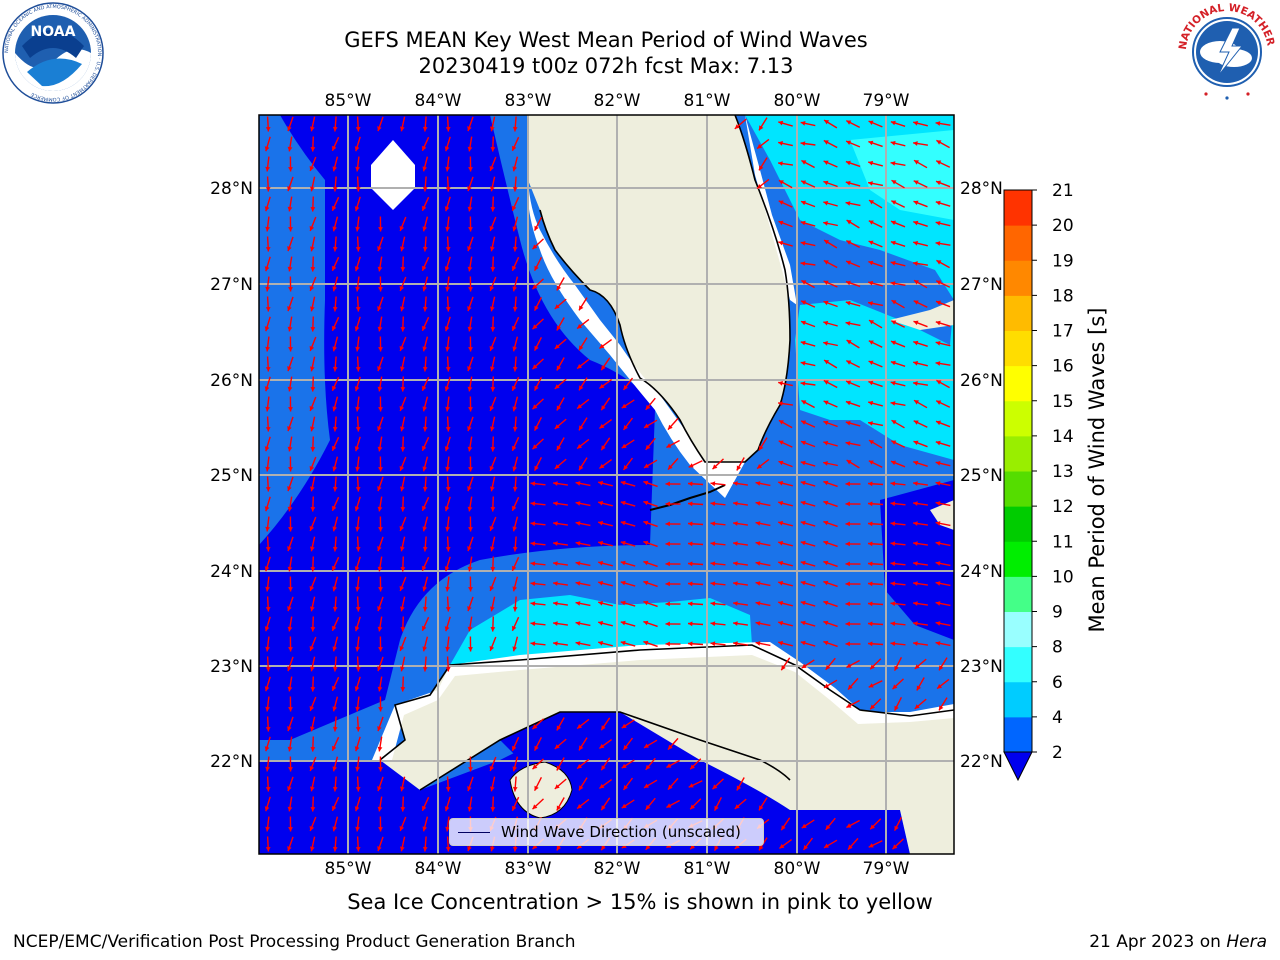 The height and width of the screenshot is (960, 1280). I want to click on colorbar-tick-label: 8, so click(1057, 648).